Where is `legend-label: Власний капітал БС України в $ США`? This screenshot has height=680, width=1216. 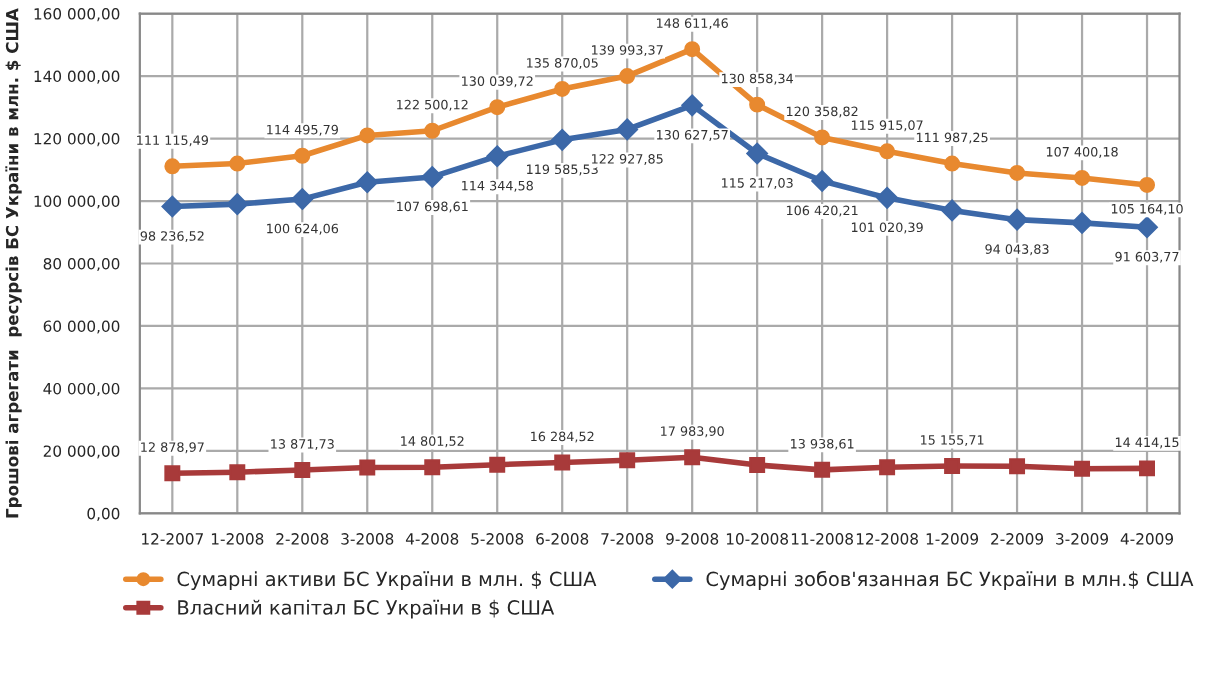 legend-label: Власний капітал БС України в $ США is located at coordinates (366, 609).